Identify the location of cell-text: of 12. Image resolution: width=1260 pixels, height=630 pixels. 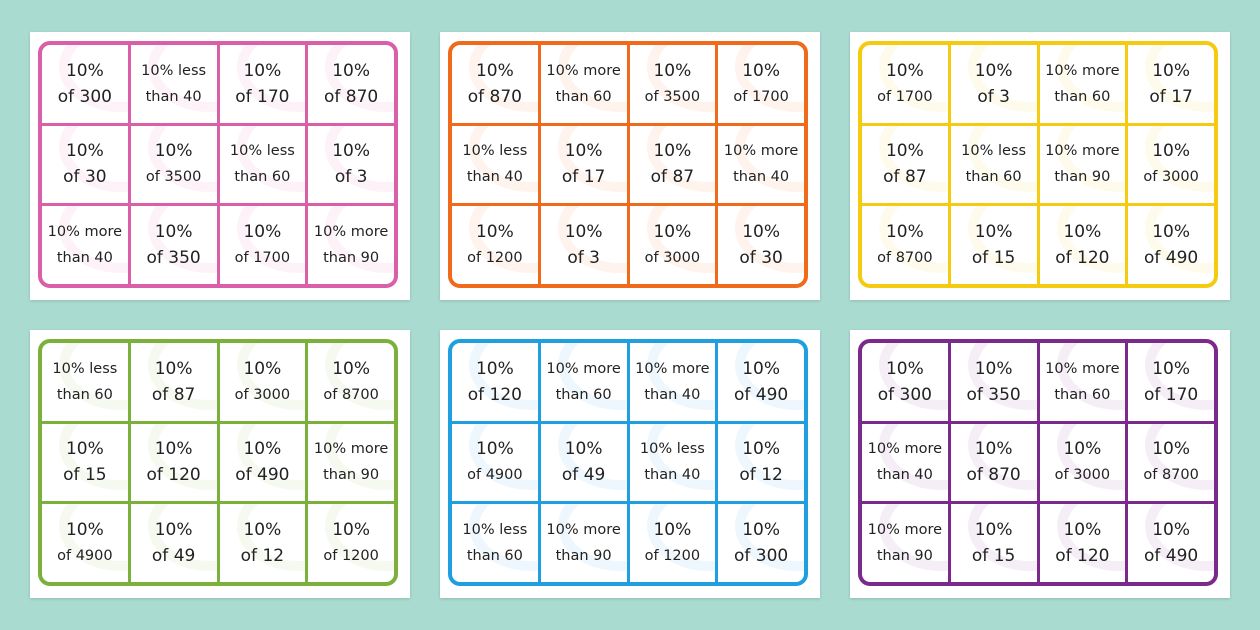
(262, 556).